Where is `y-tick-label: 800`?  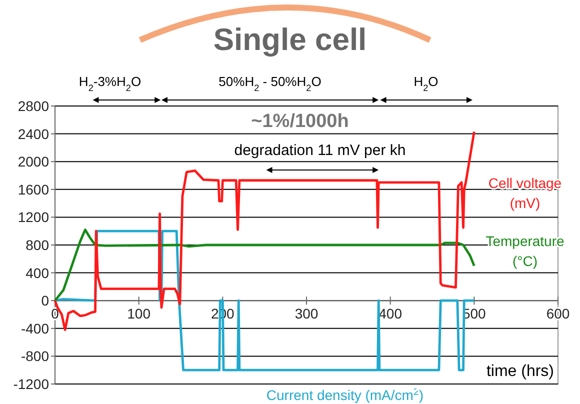
y-tick-label: 800 is located at coordinates (38, 245).